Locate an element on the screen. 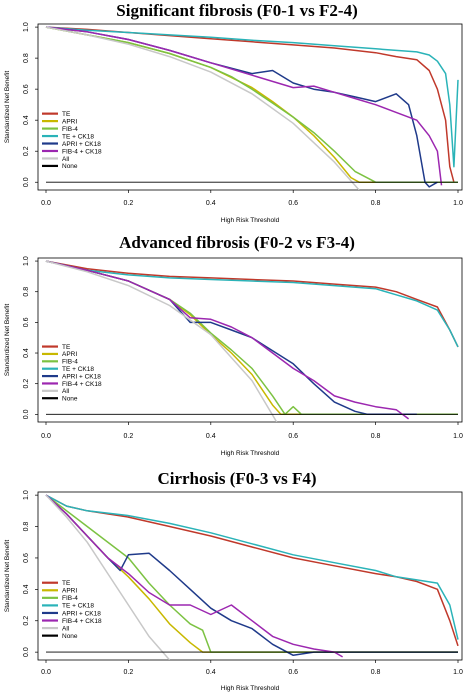 The height and width of the screenshot is (694, 474). chart-title: Advanced fibrosis (F0-2 vs F3-4) is located at coordinates (237, 242).